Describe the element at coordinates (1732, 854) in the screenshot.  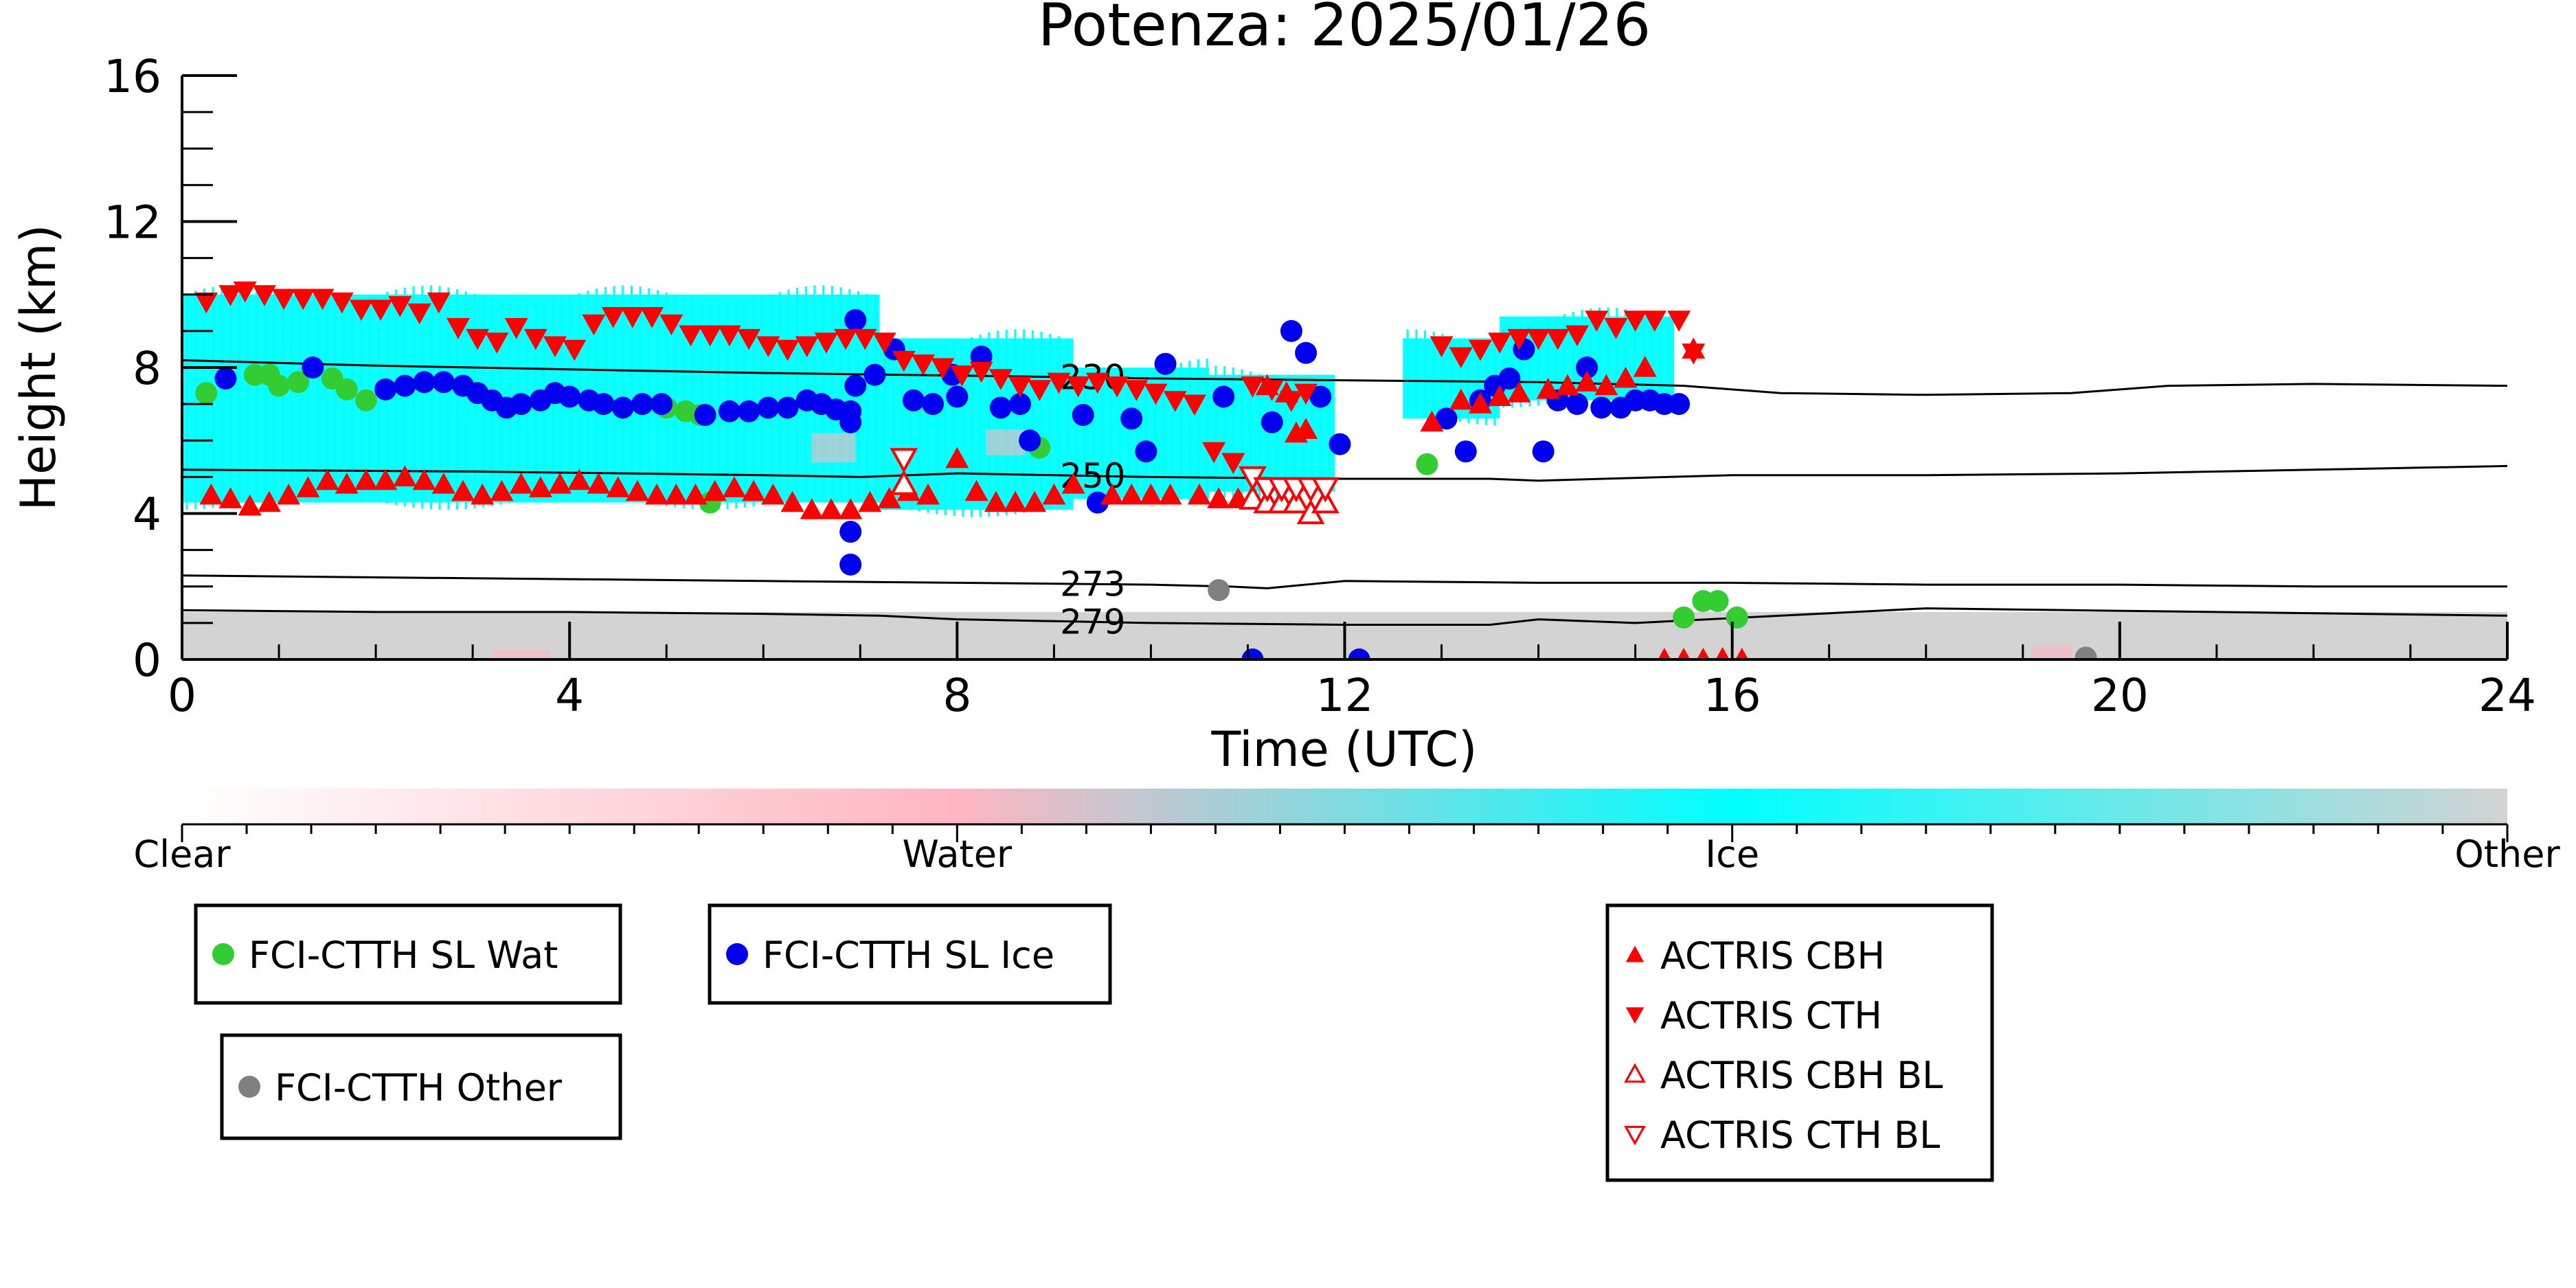
I see `colorbar-label: Ice` at that location.